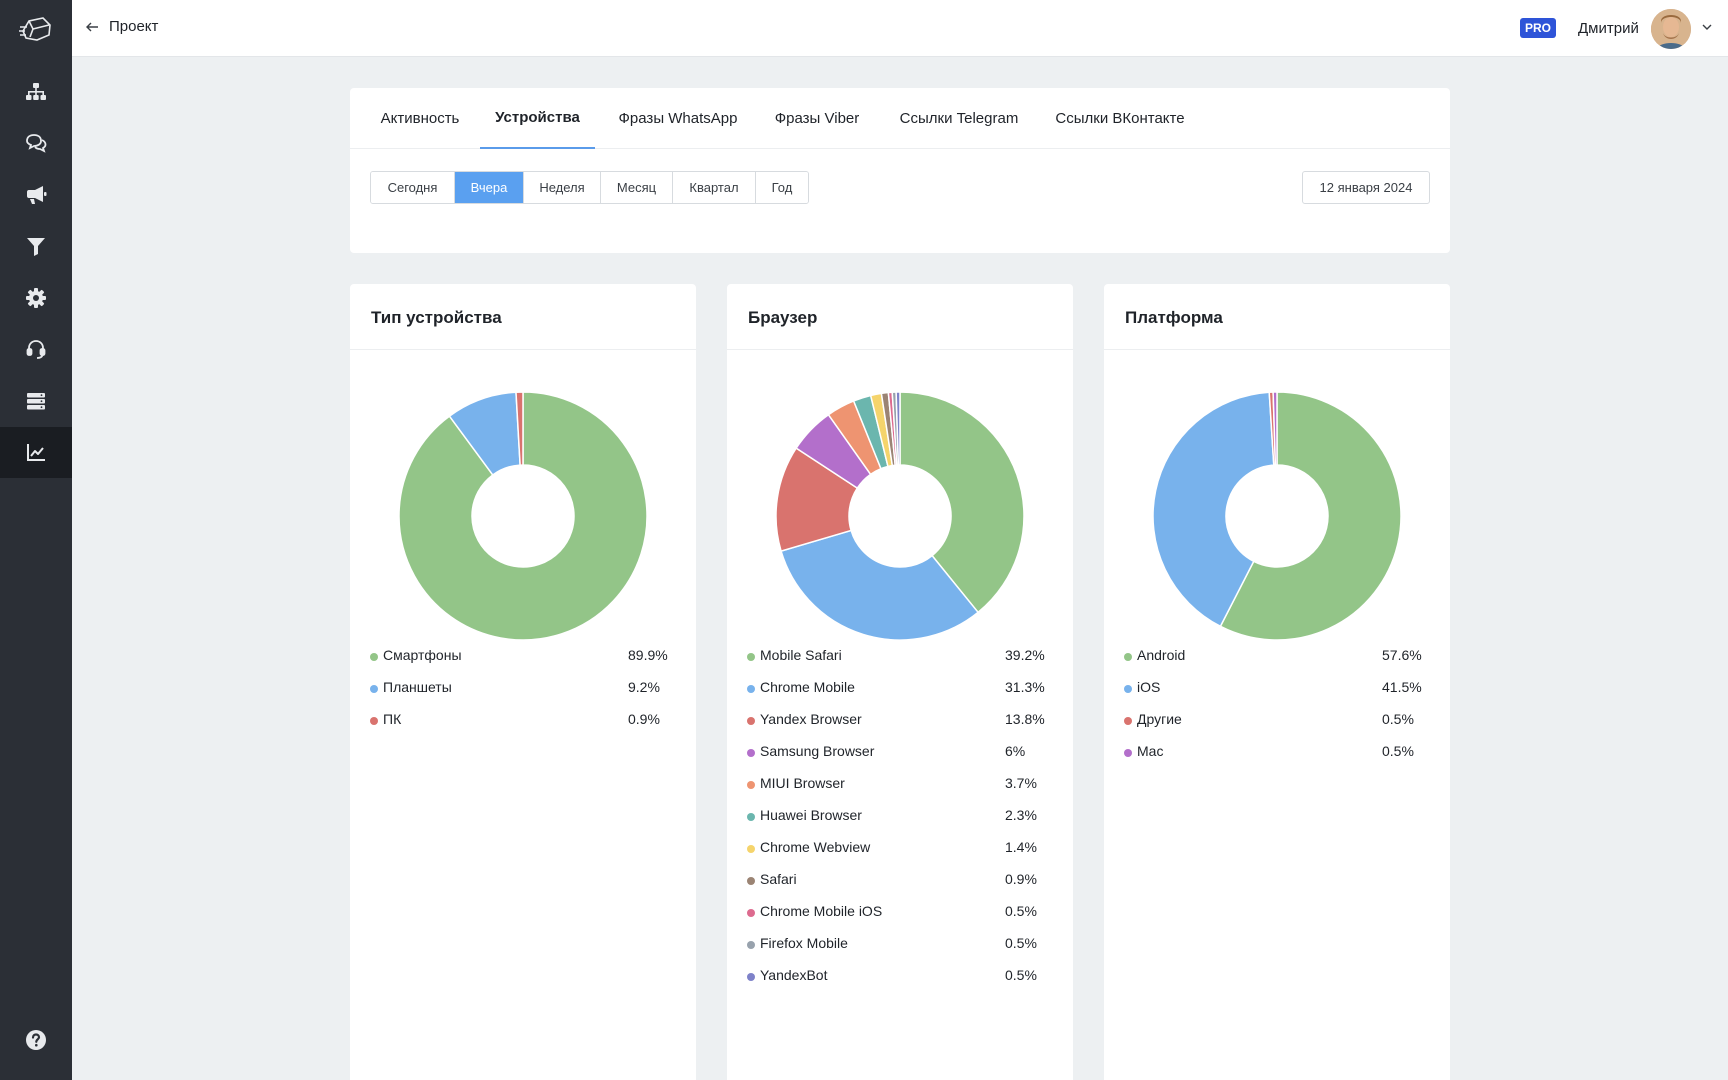  What do you see at coordinates (900, 756) in the screenshot?
I see `legend-item: Samsung Browser 6%` at bounding box center [900, 756].